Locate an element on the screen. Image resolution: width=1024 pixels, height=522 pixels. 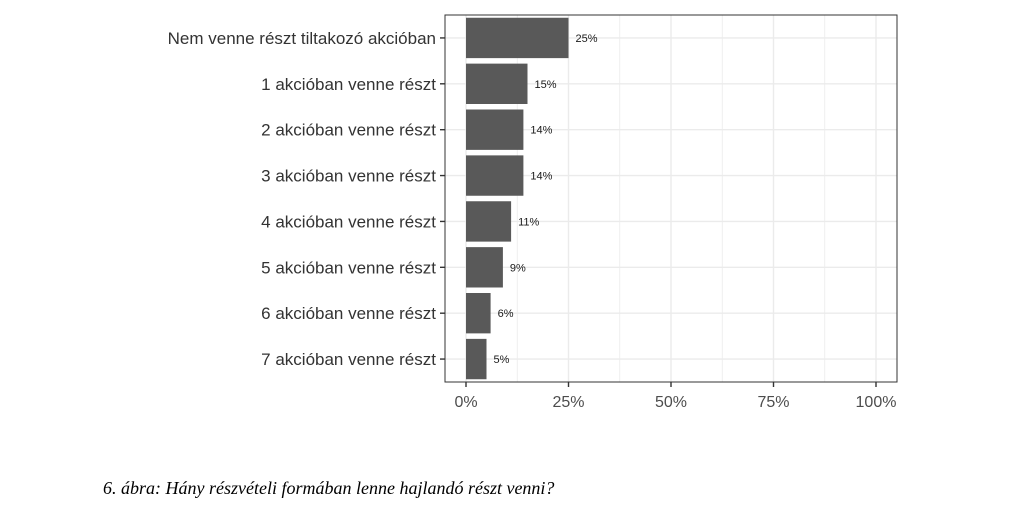
x-tick-label: 25% is located at coordinates (568, 402).